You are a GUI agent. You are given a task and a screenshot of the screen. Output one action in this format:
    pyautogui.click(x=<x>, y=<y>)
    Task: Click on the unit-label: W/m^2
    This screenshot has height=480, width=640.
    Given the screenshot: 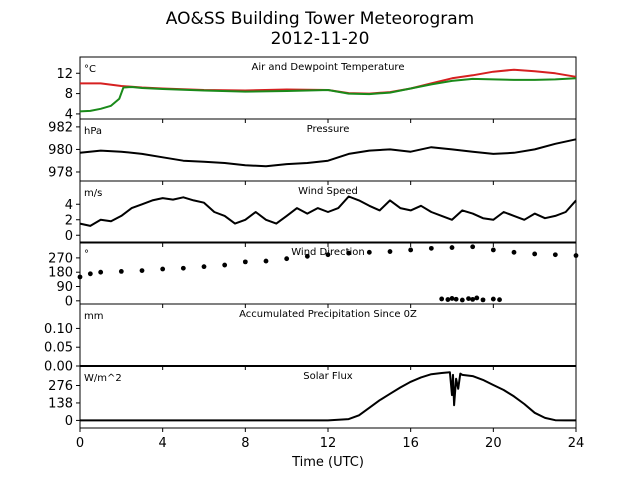 What is the action you would take?
    pyautogui.click(x=103, y=378)
    